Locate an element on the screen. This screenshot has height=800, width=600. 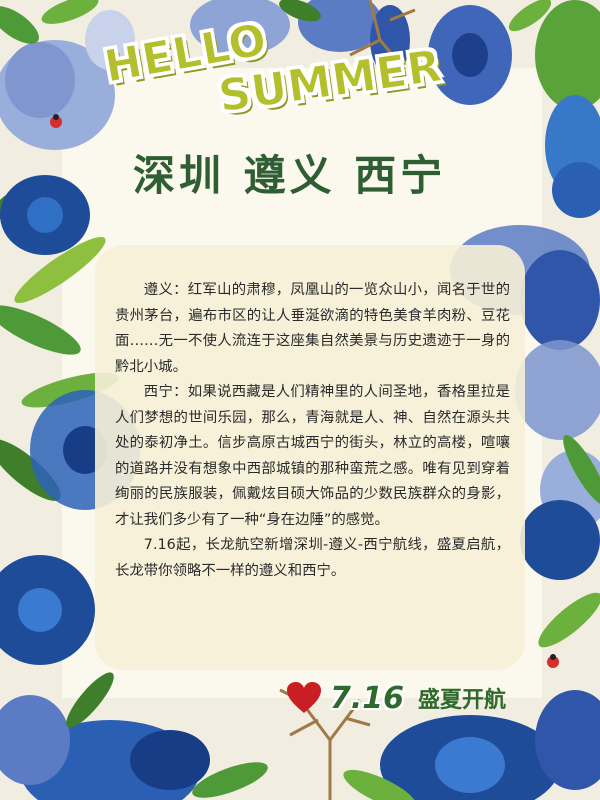
branch-icon is located at coordinates (382, 35).